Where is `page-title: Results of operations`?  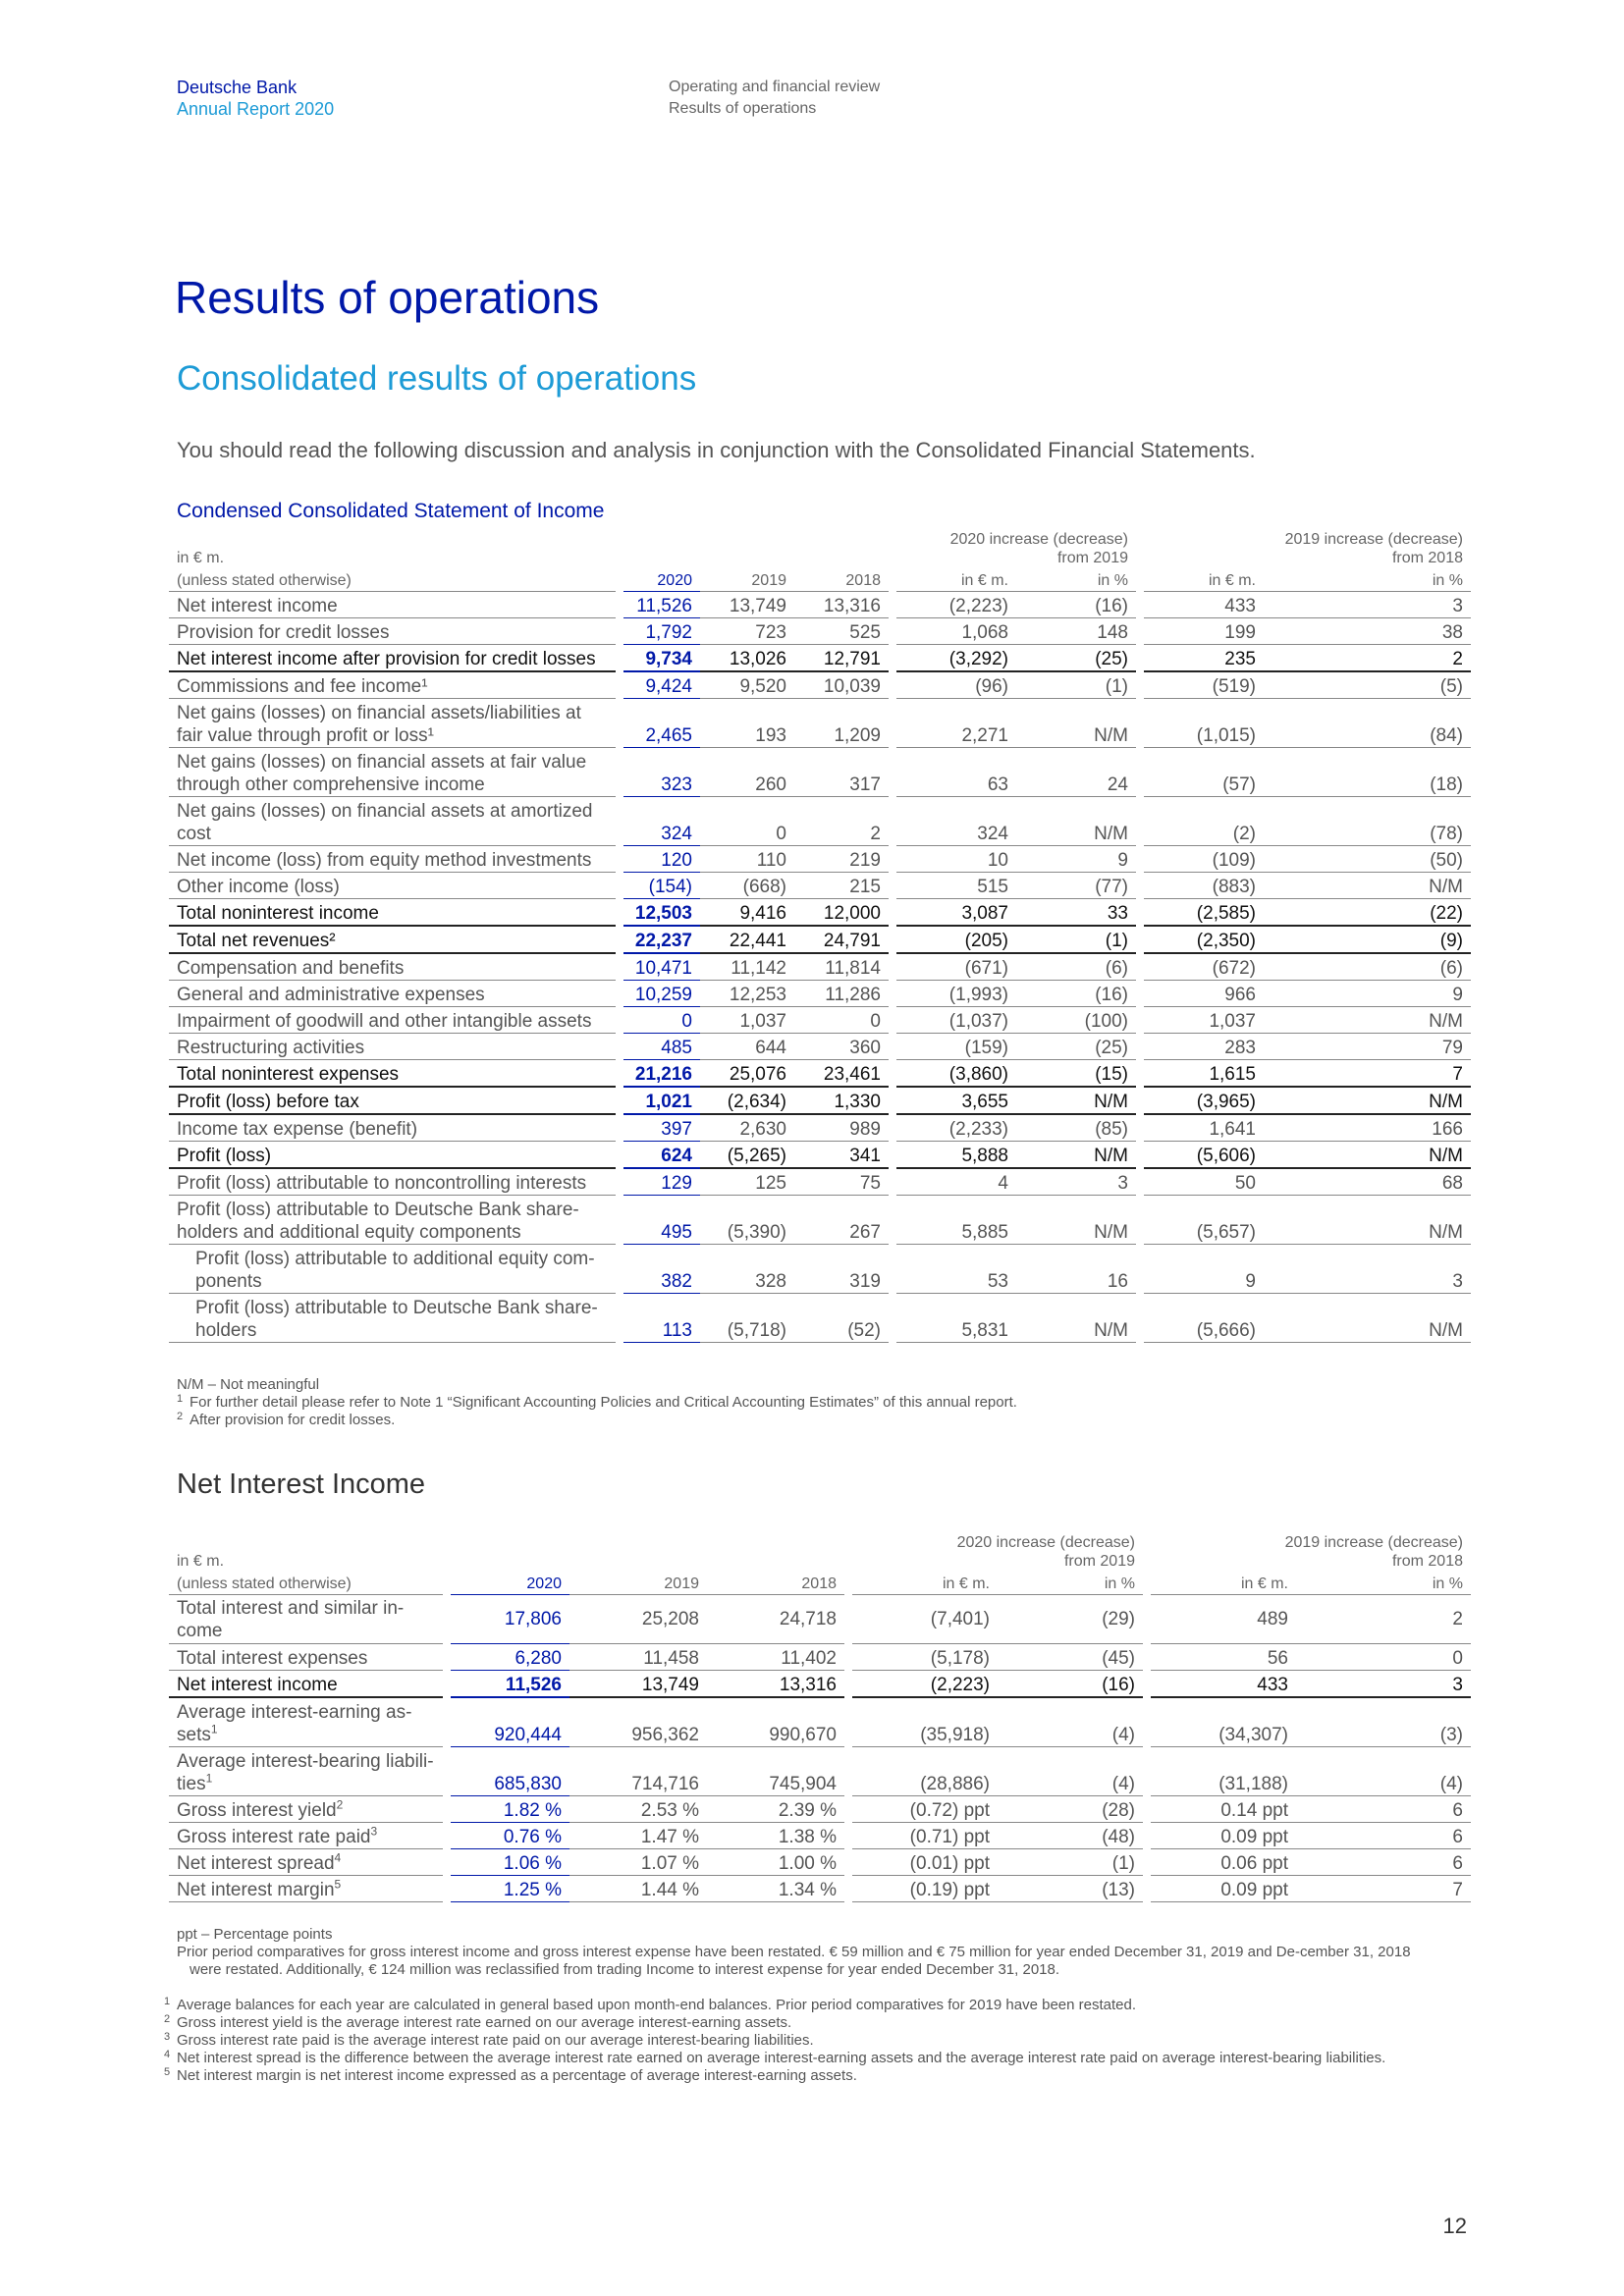 page-title: Results of operations is located at coordinates (387, 298).